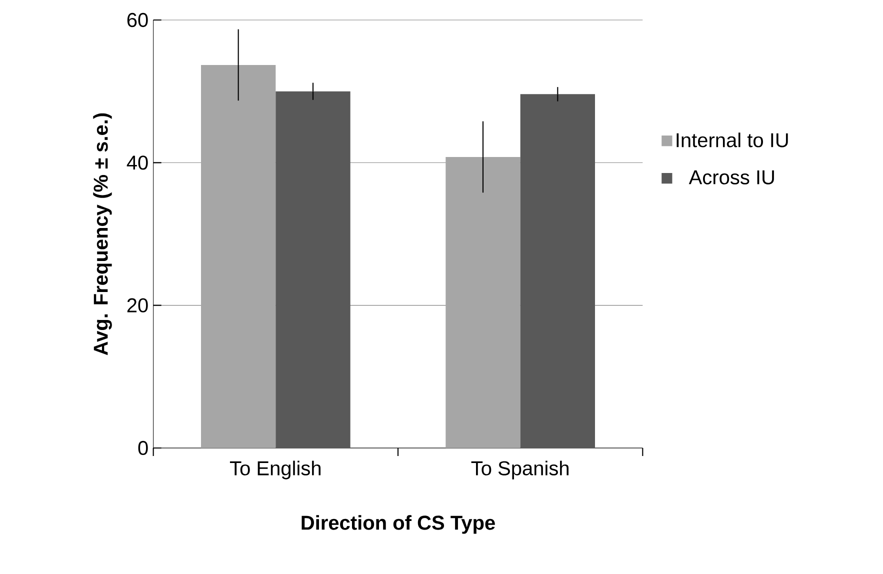  Describe the element at coordinates (519, 470) in the screenshot. I see `x-tick-label: To Spanish` at that location.